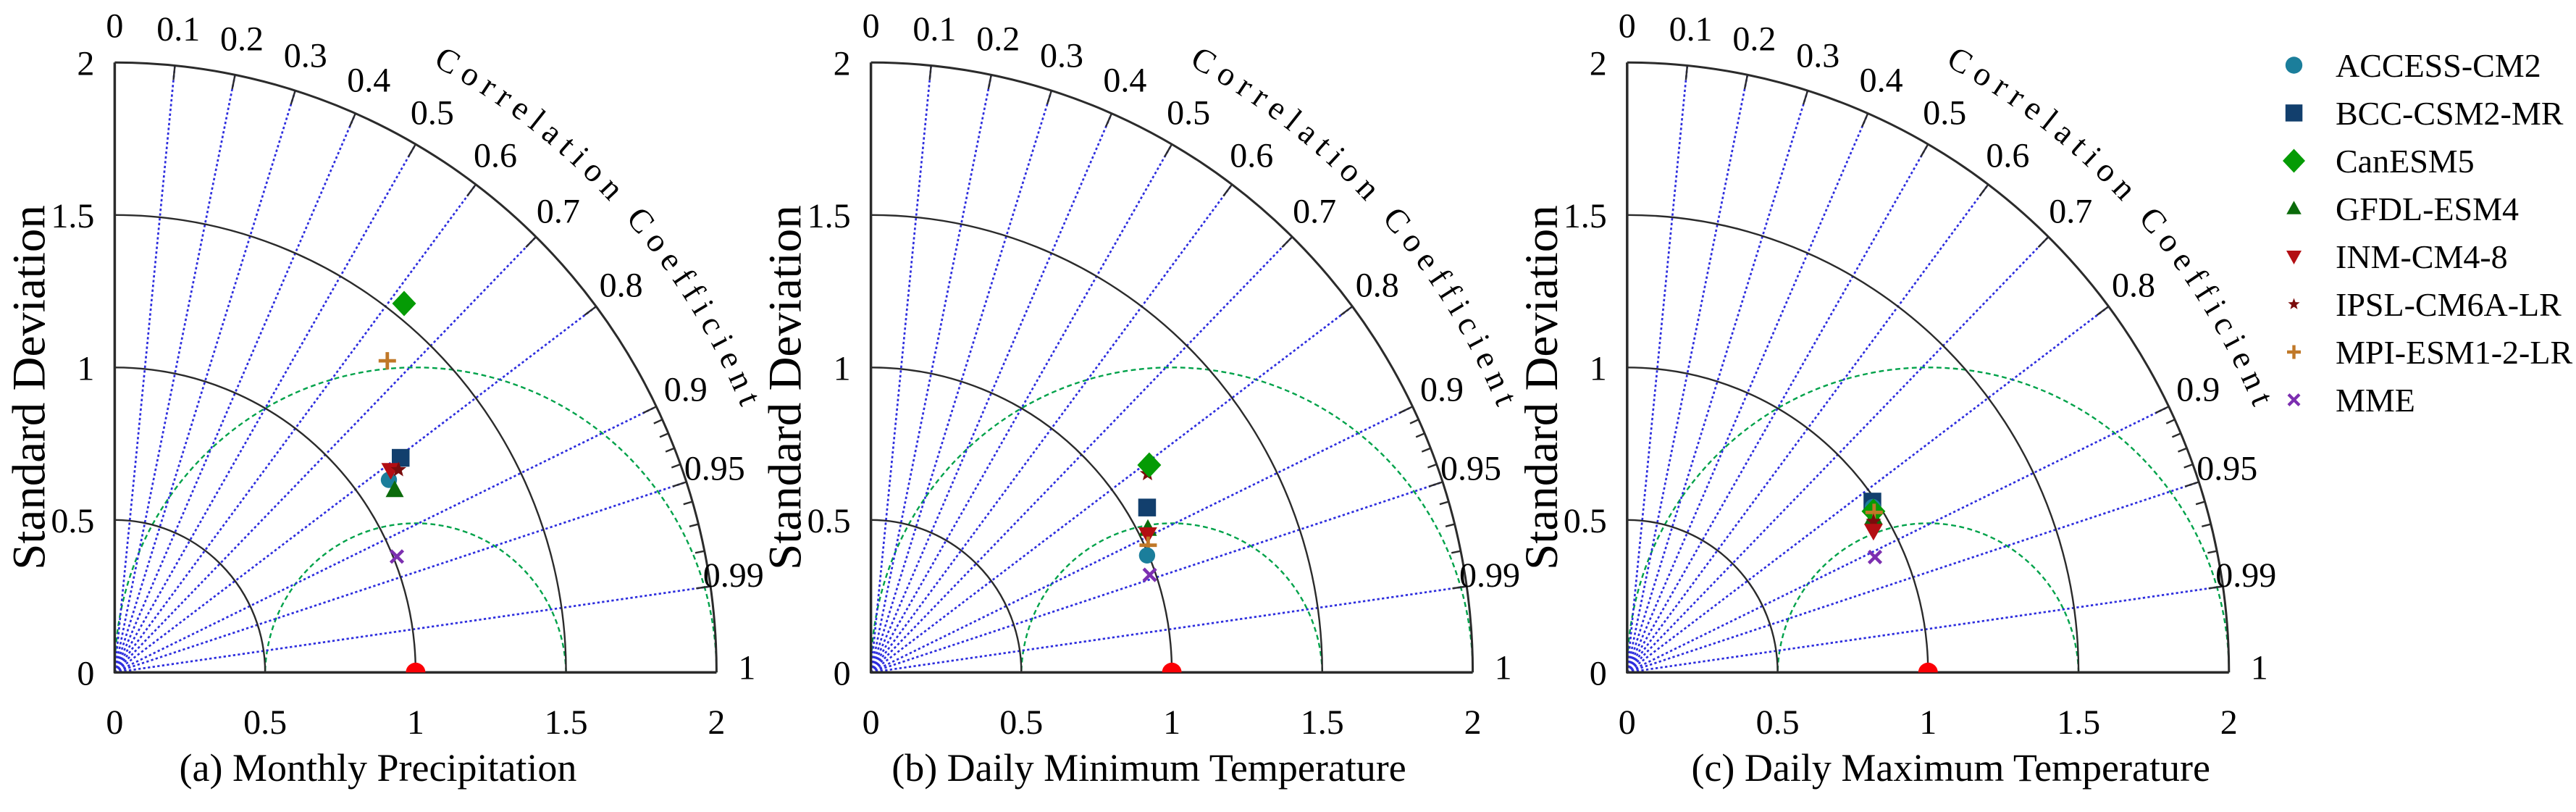 This screenshot has height=812, width=2576. I want to click on svg-text: (c) Daily Maximum Temperature, so click(1950, 768).